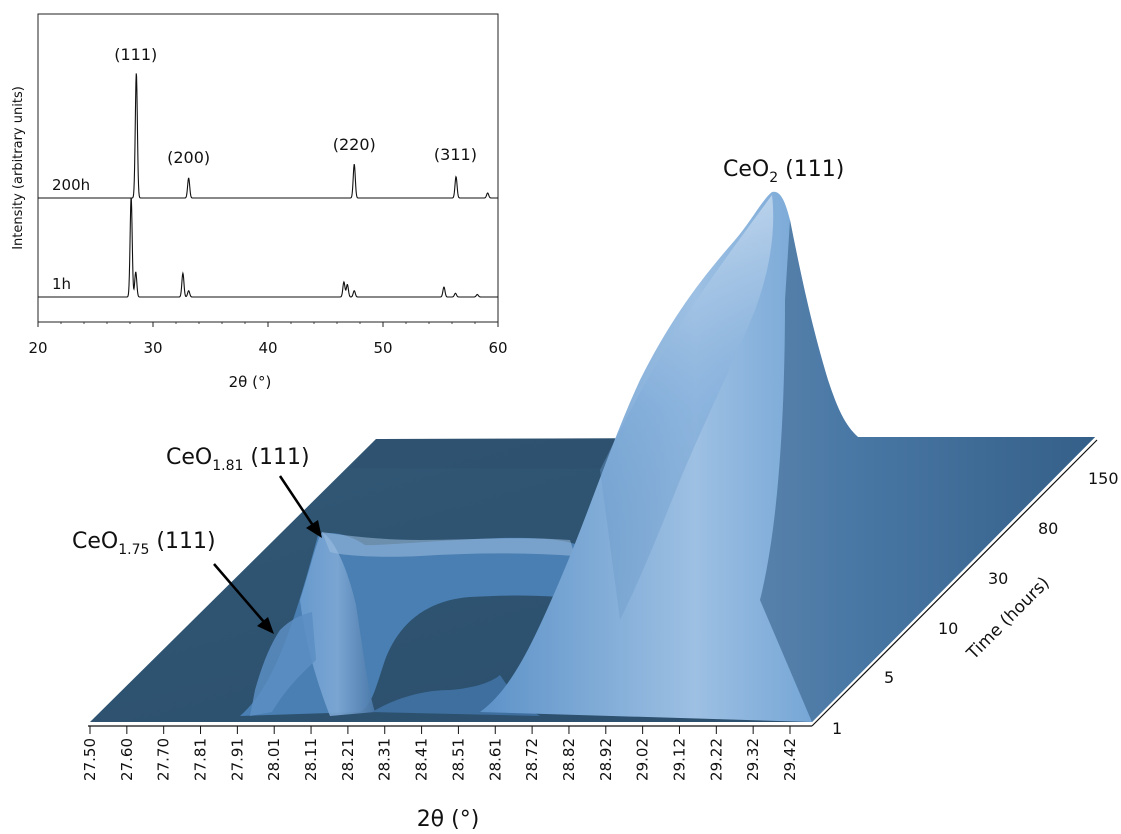 This screenshot has height=834, width=1121. Describe the element at coordinates (348, 759) in the screenshot. I see `surface-x-tick-label: 28.21` at that location.